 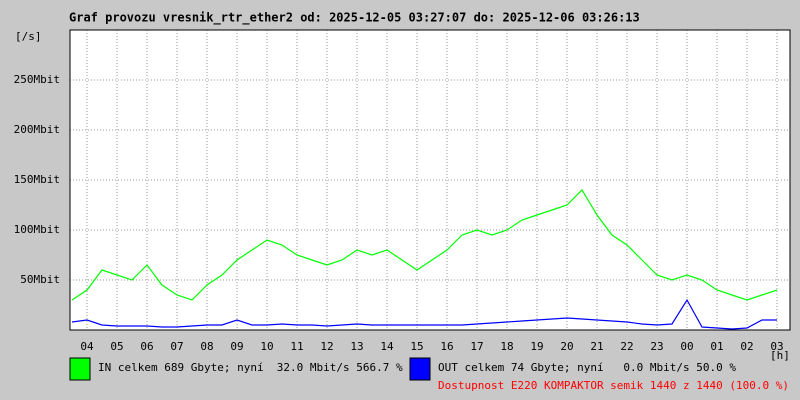 I want to click on x-tick-label: 20, so click(x=566, y=346).